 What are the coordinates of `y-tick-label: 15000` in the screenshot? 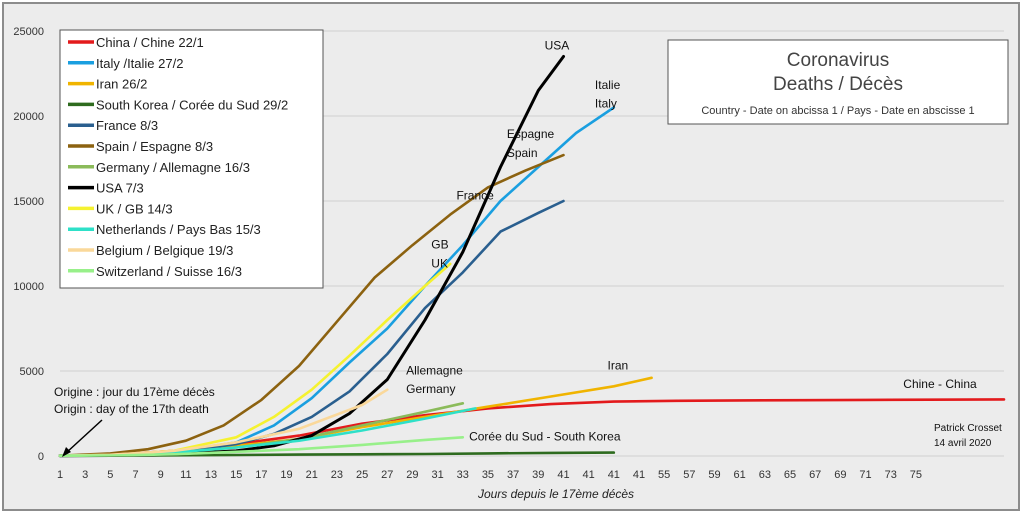 It's located at (28, 202).